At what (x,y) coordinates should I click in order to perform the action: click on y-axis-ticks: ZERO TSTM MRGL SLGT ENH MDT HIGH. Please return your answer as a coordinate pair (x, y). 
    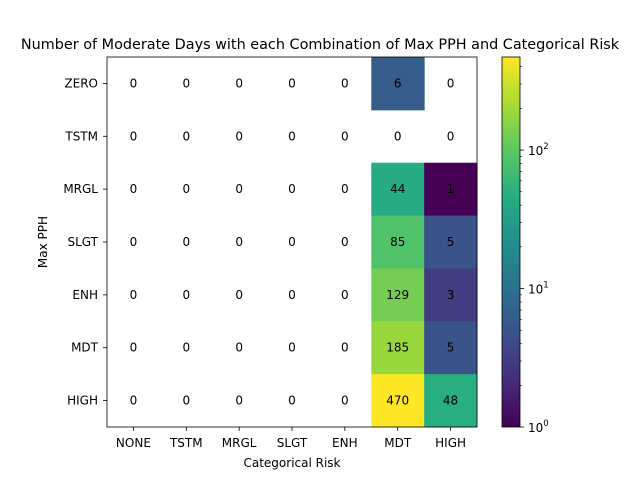
    Looking at the image, I should click on (85, 242).